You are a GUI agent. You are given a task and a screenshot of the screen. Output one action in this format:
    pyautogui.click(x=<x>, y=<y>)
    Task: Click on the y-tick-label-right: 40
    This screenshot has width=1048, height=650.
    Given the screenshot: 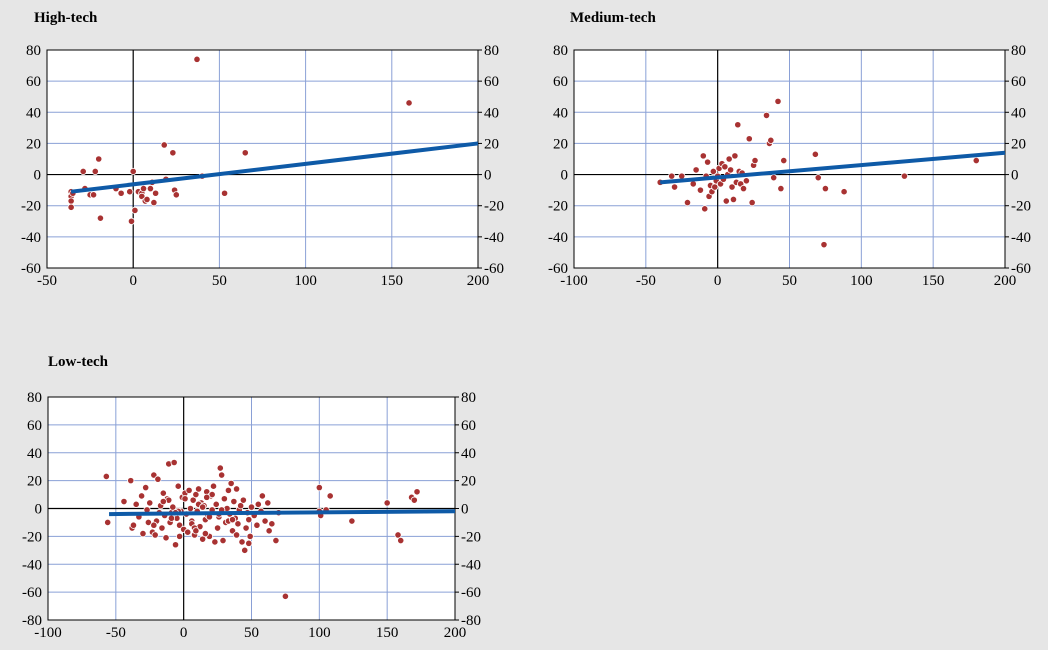 What is the action you would take?
    pyautogui.click(x=468, y=454)
    